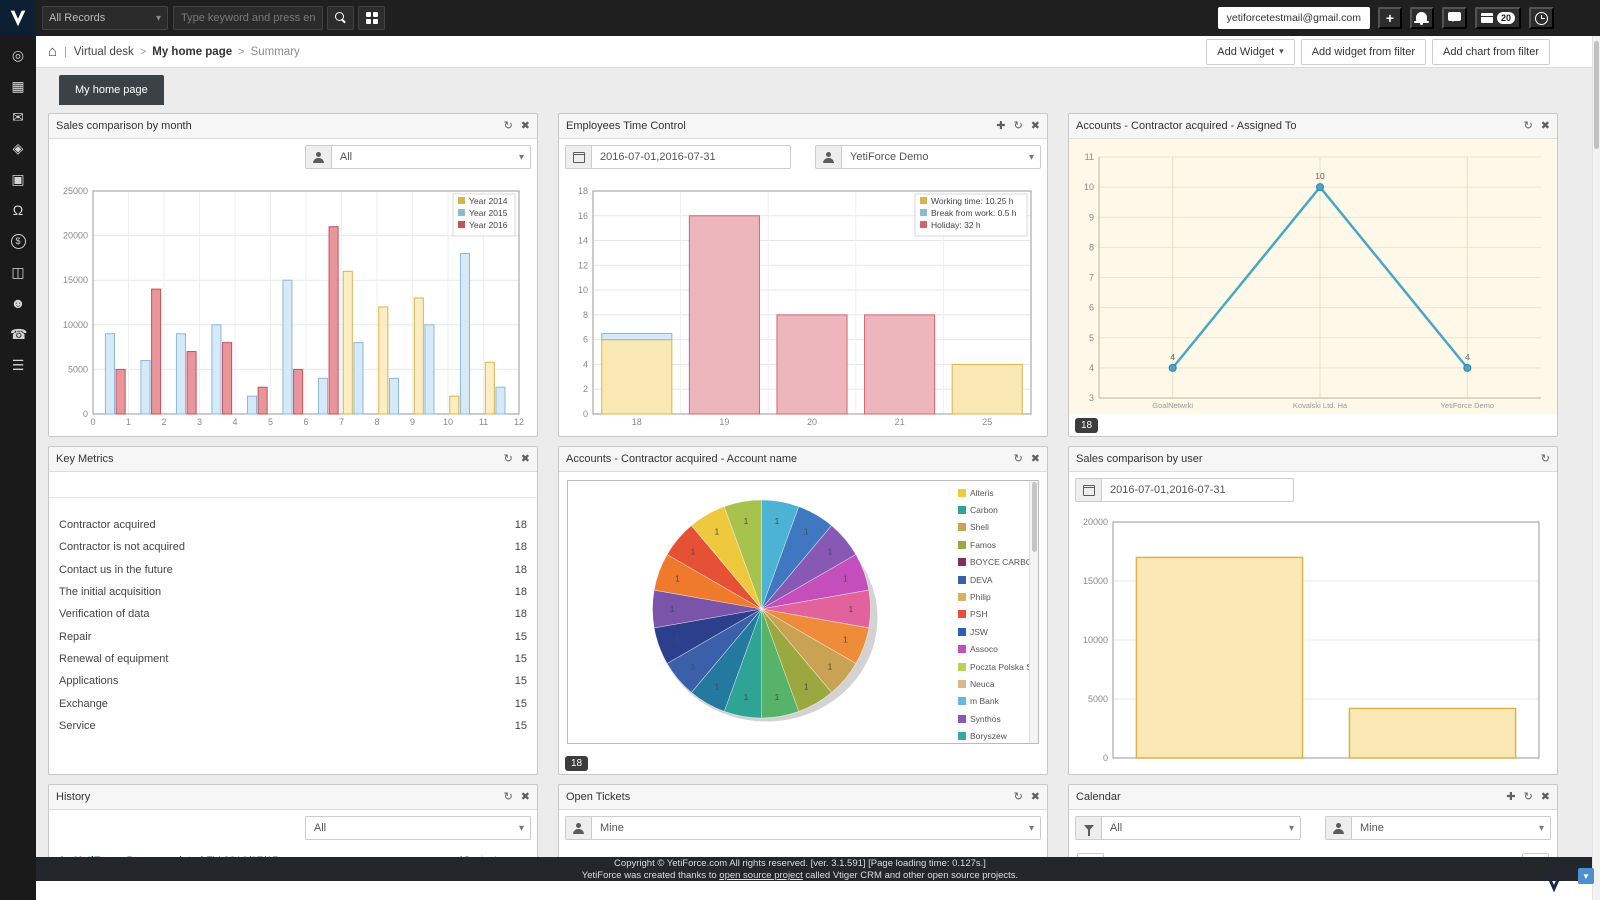 The width and height of the screenshot is (1600, 900). Describe the element at coordinates (293, 592) in the screenshot. I see `metric-row: The initial acquisition 18` at that location.